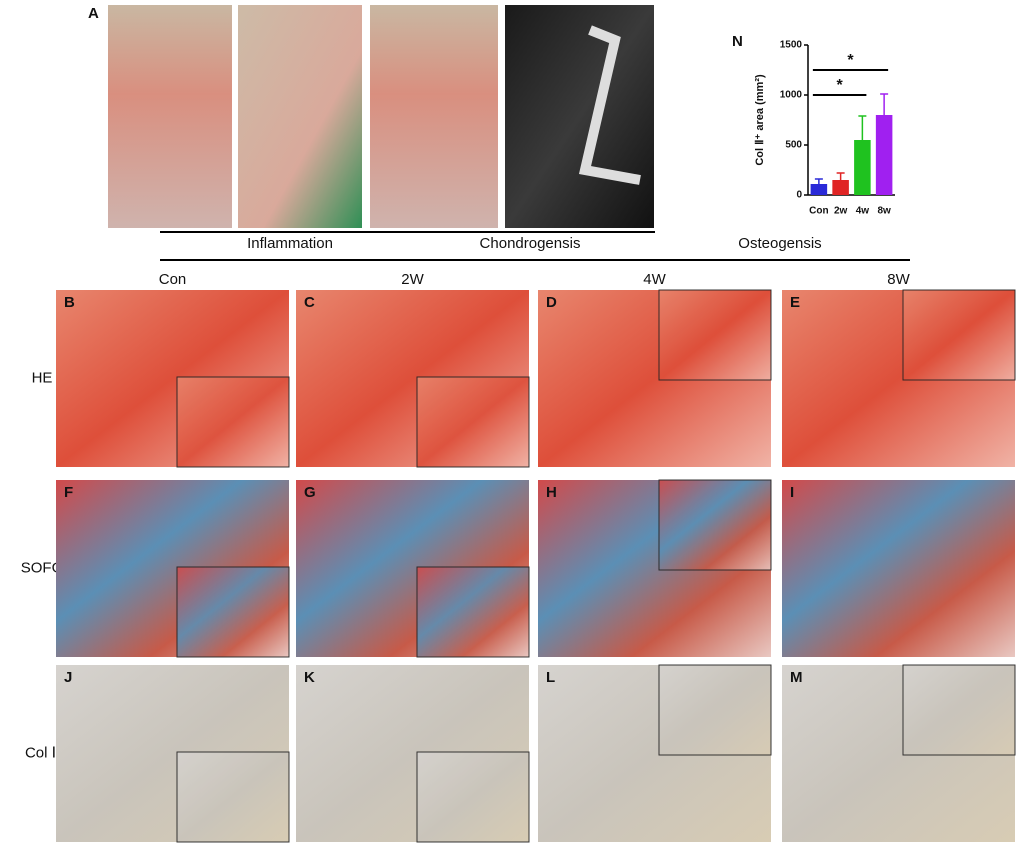 Image resolution: width=1020 pixels, height=852 pixels. What do you see at coordinates (309, 302) in the screenshot?
I see `panel-label: C` at bounding box center [309, 302].